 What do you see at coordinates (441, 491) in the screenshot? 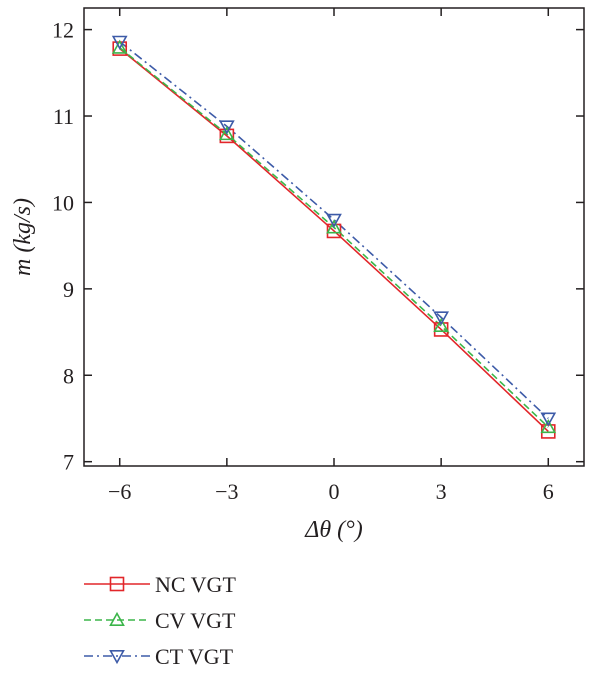
I see `x-tick-label: 3` at bounding box center [441, 491].